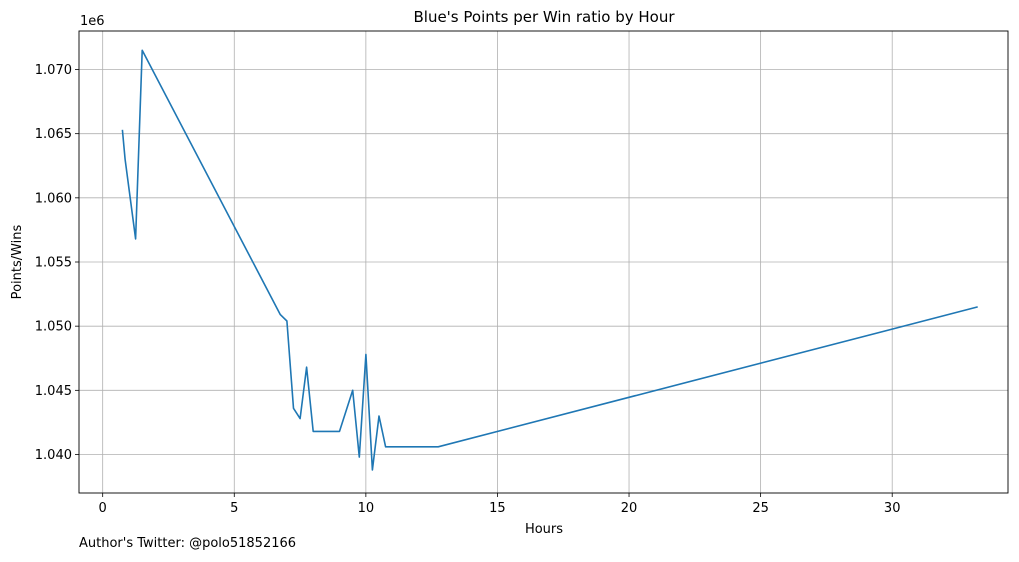  I want to click on x-tick-label: 15, so click(497, 508).